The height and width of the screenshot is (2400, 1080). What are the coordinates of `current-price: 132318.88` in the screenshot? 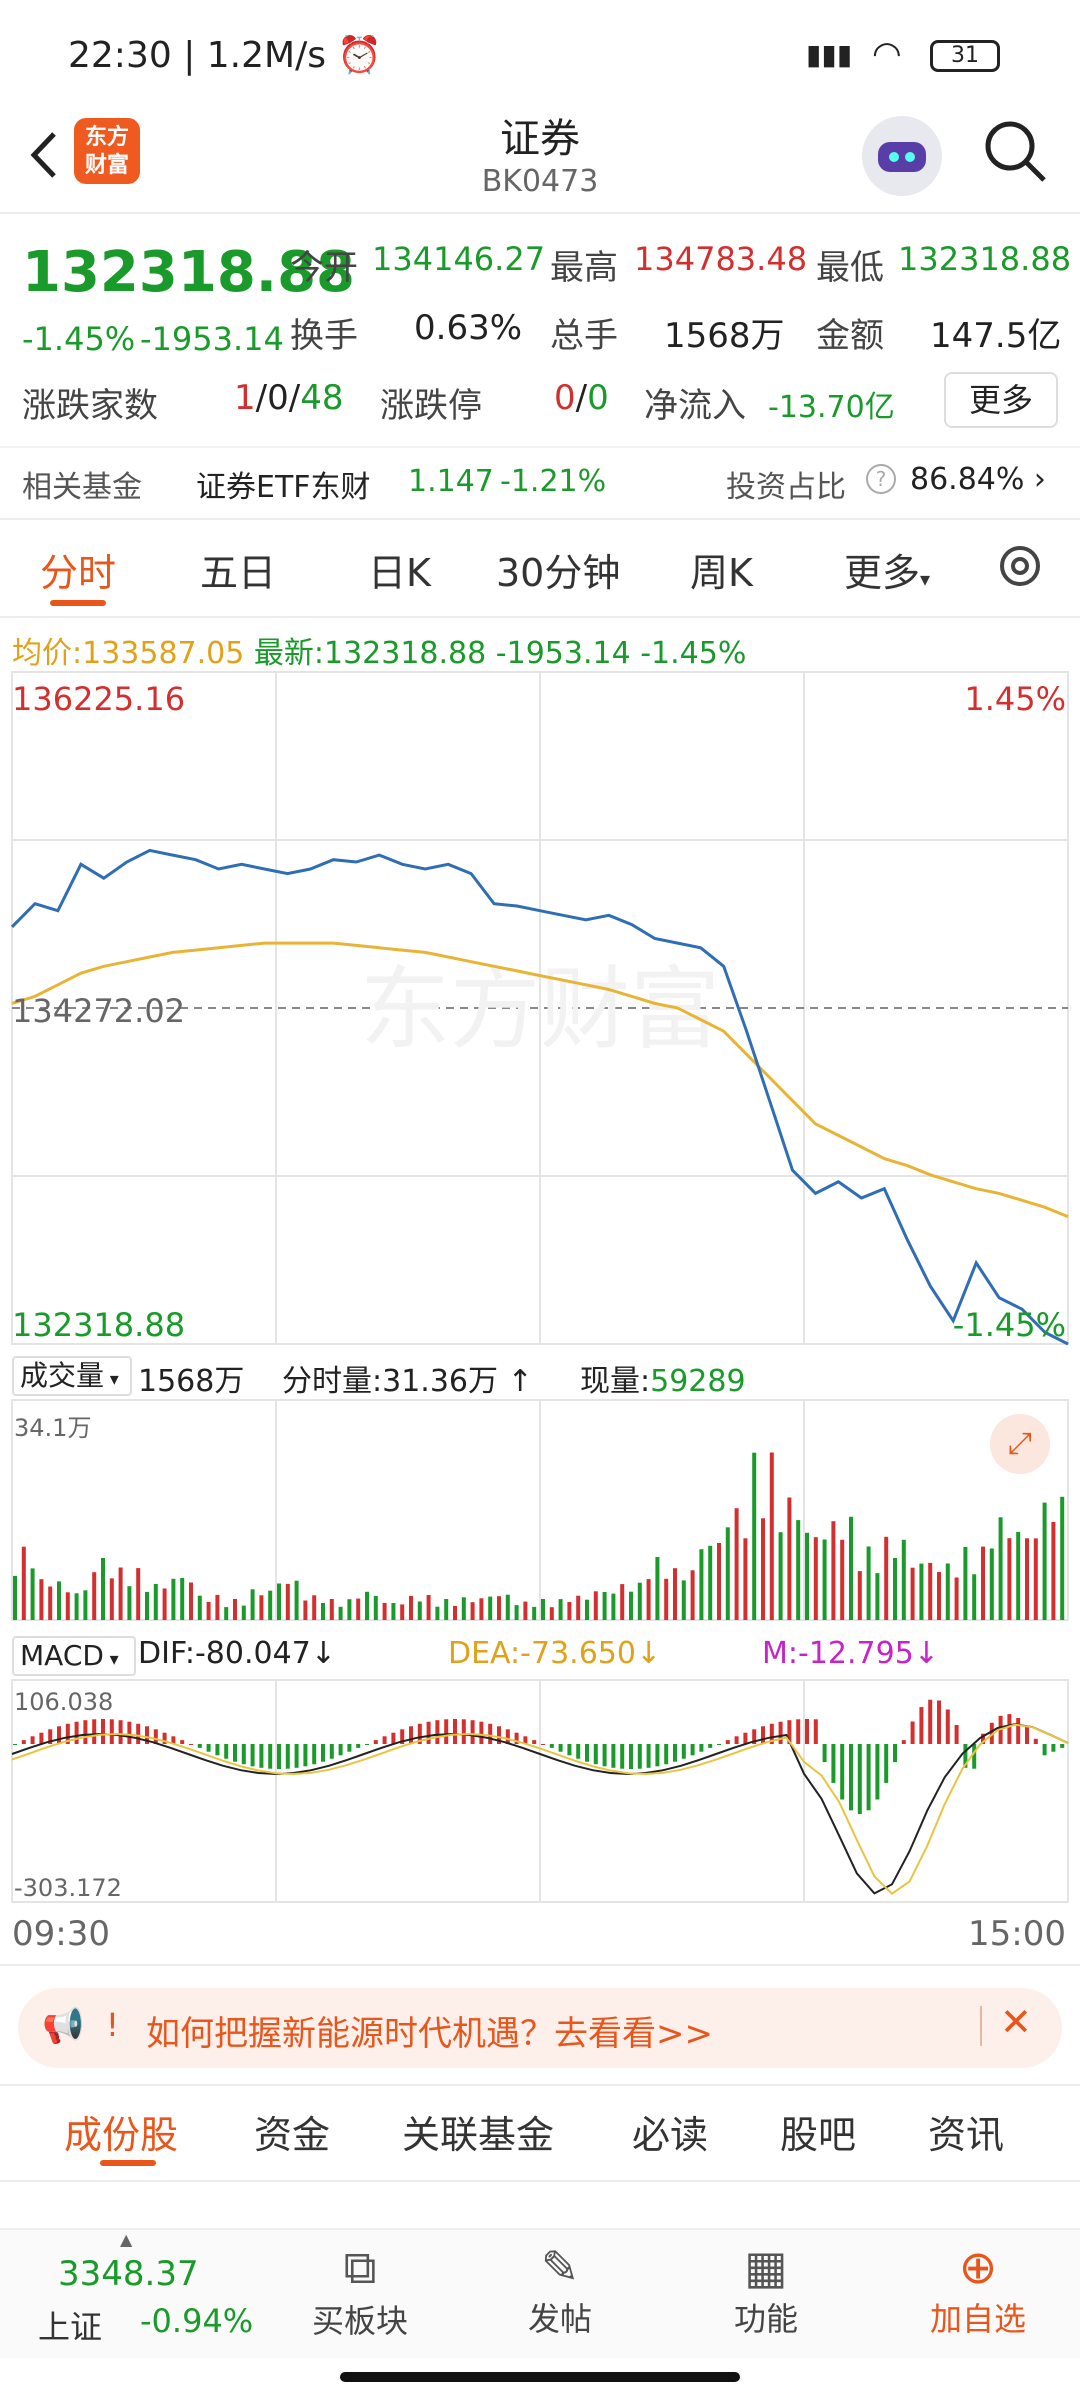 It's located at (188, 272).